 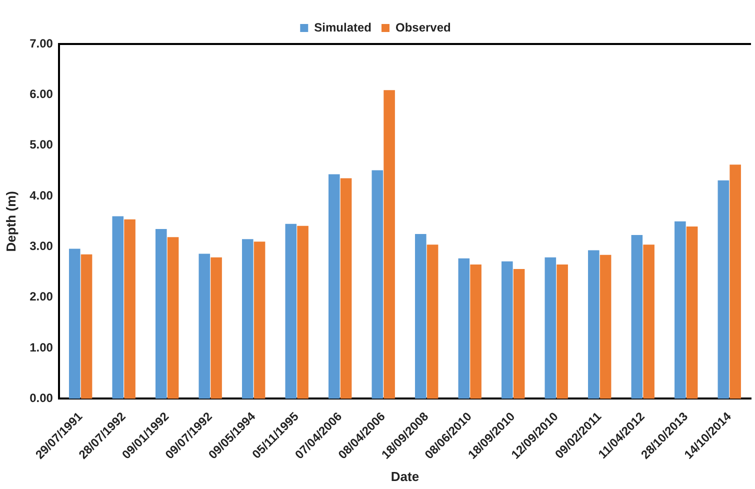 What do you see at coordinates (42, 246) in the screenshot?
I see `y-tick-label: 3.00` at bounding box center [42, 246].